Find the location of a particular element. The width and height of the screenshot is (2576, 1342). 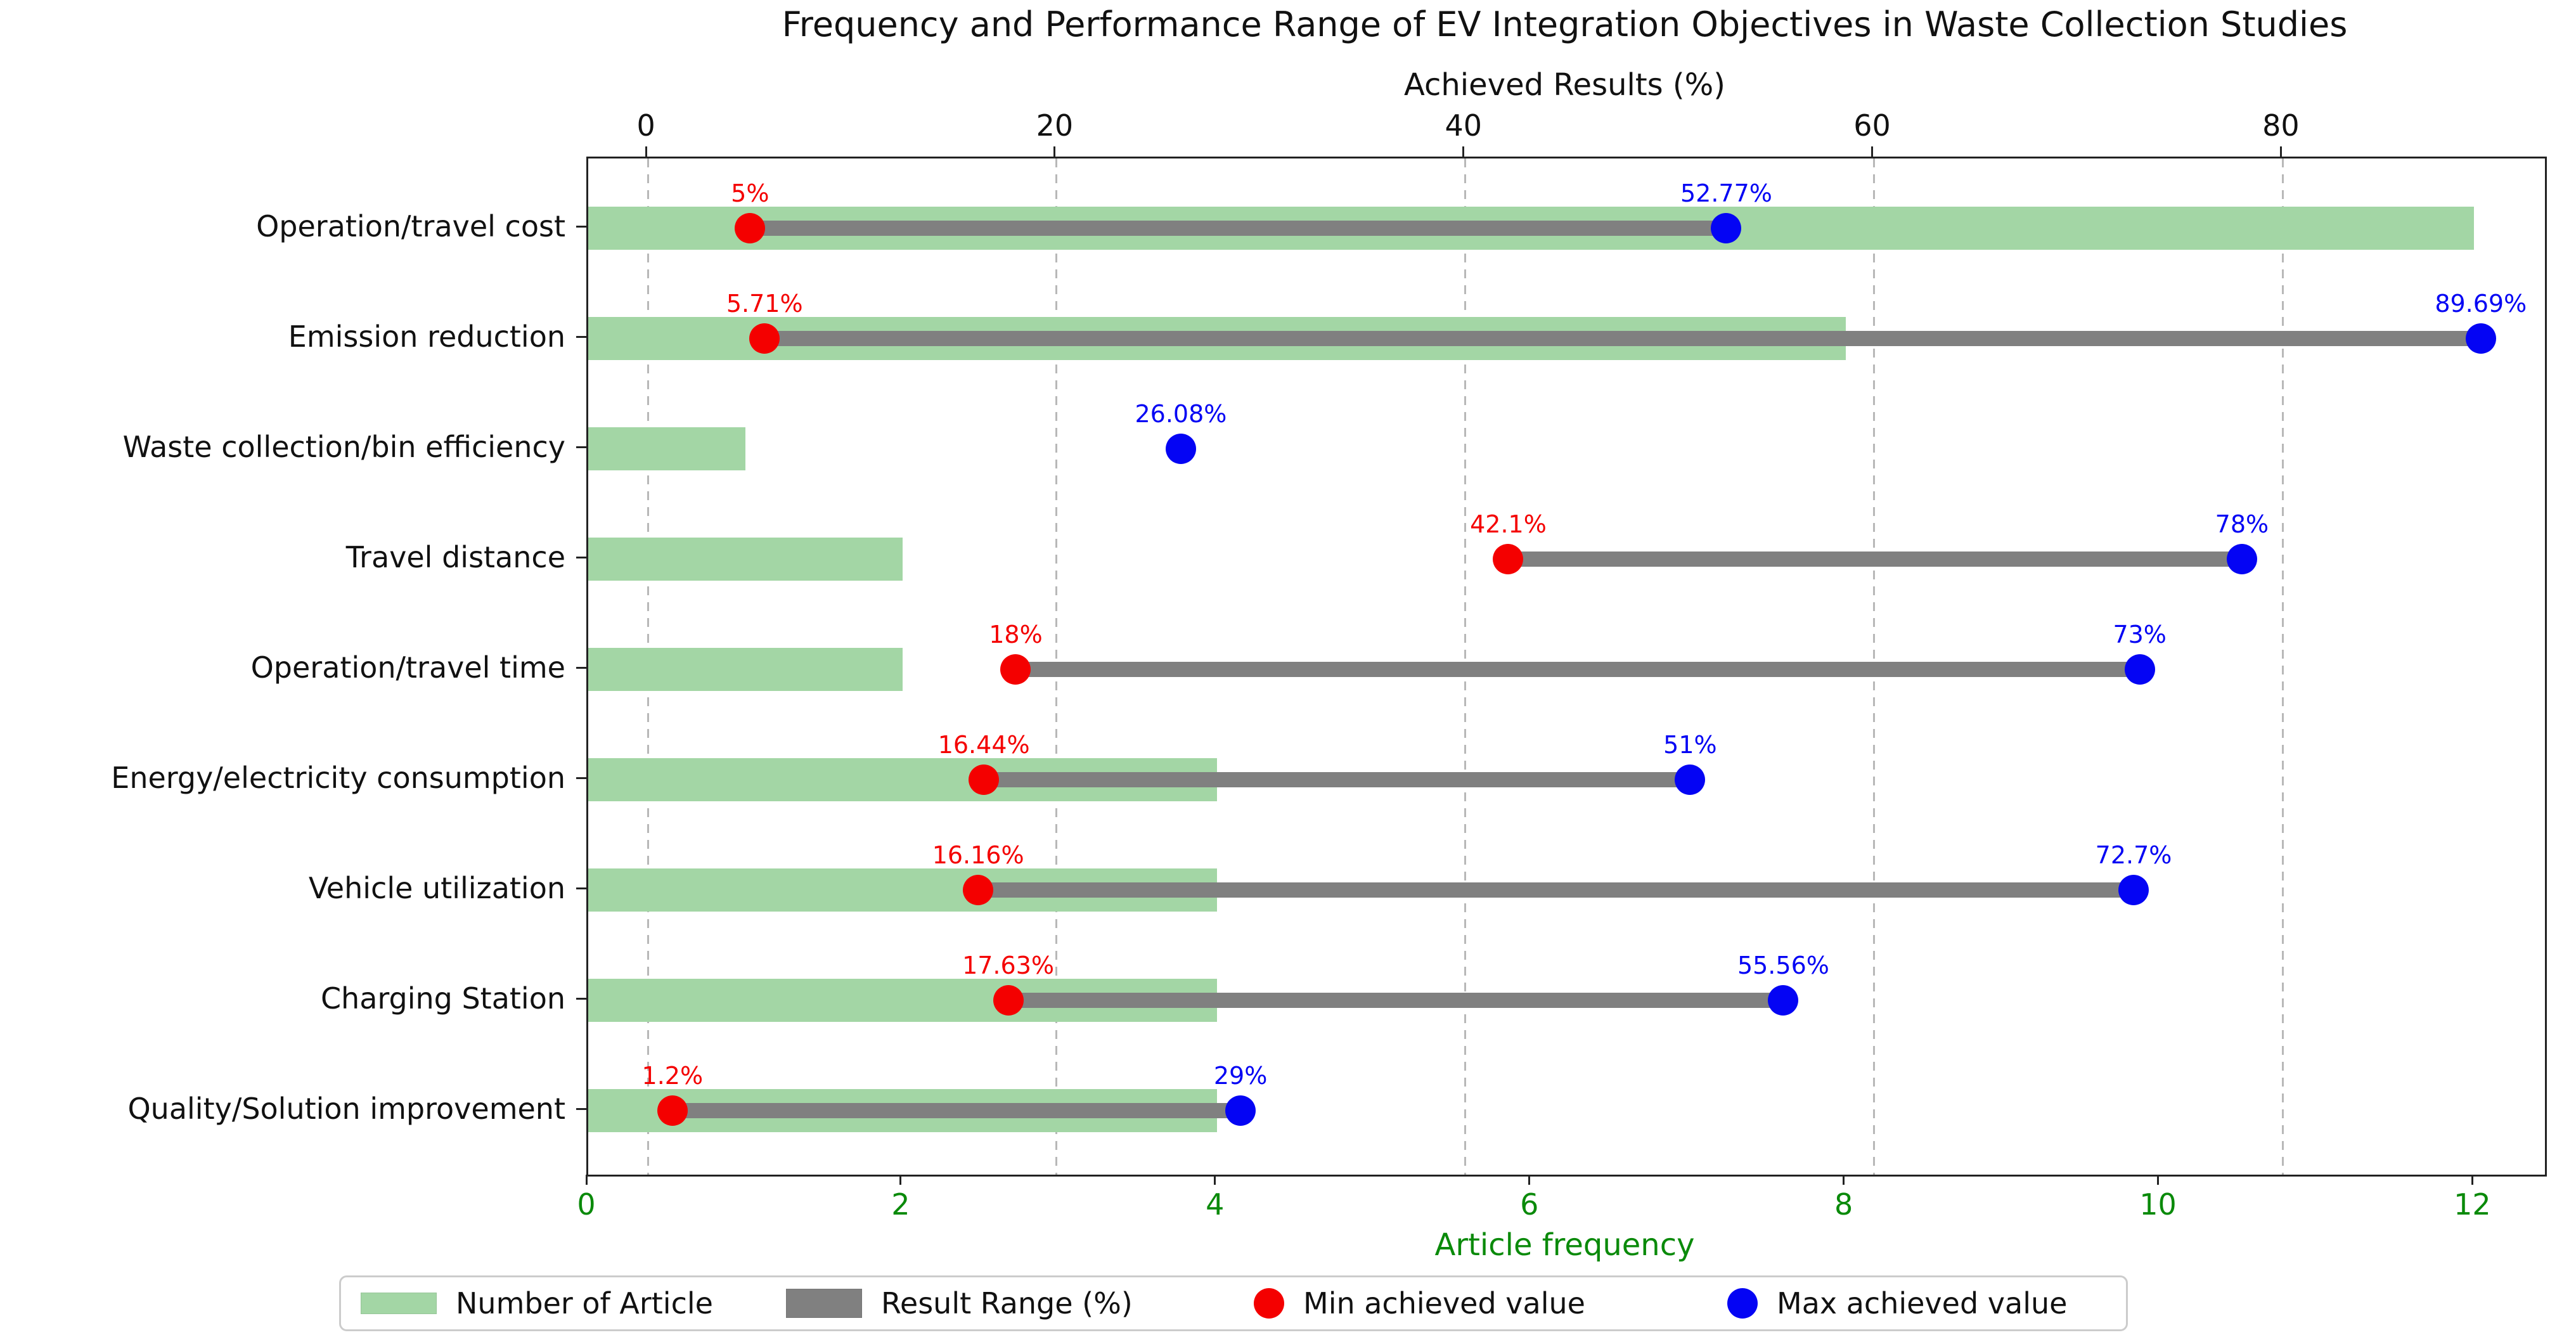

legend-item: Number of Article is located at coordinates (537, 1303).